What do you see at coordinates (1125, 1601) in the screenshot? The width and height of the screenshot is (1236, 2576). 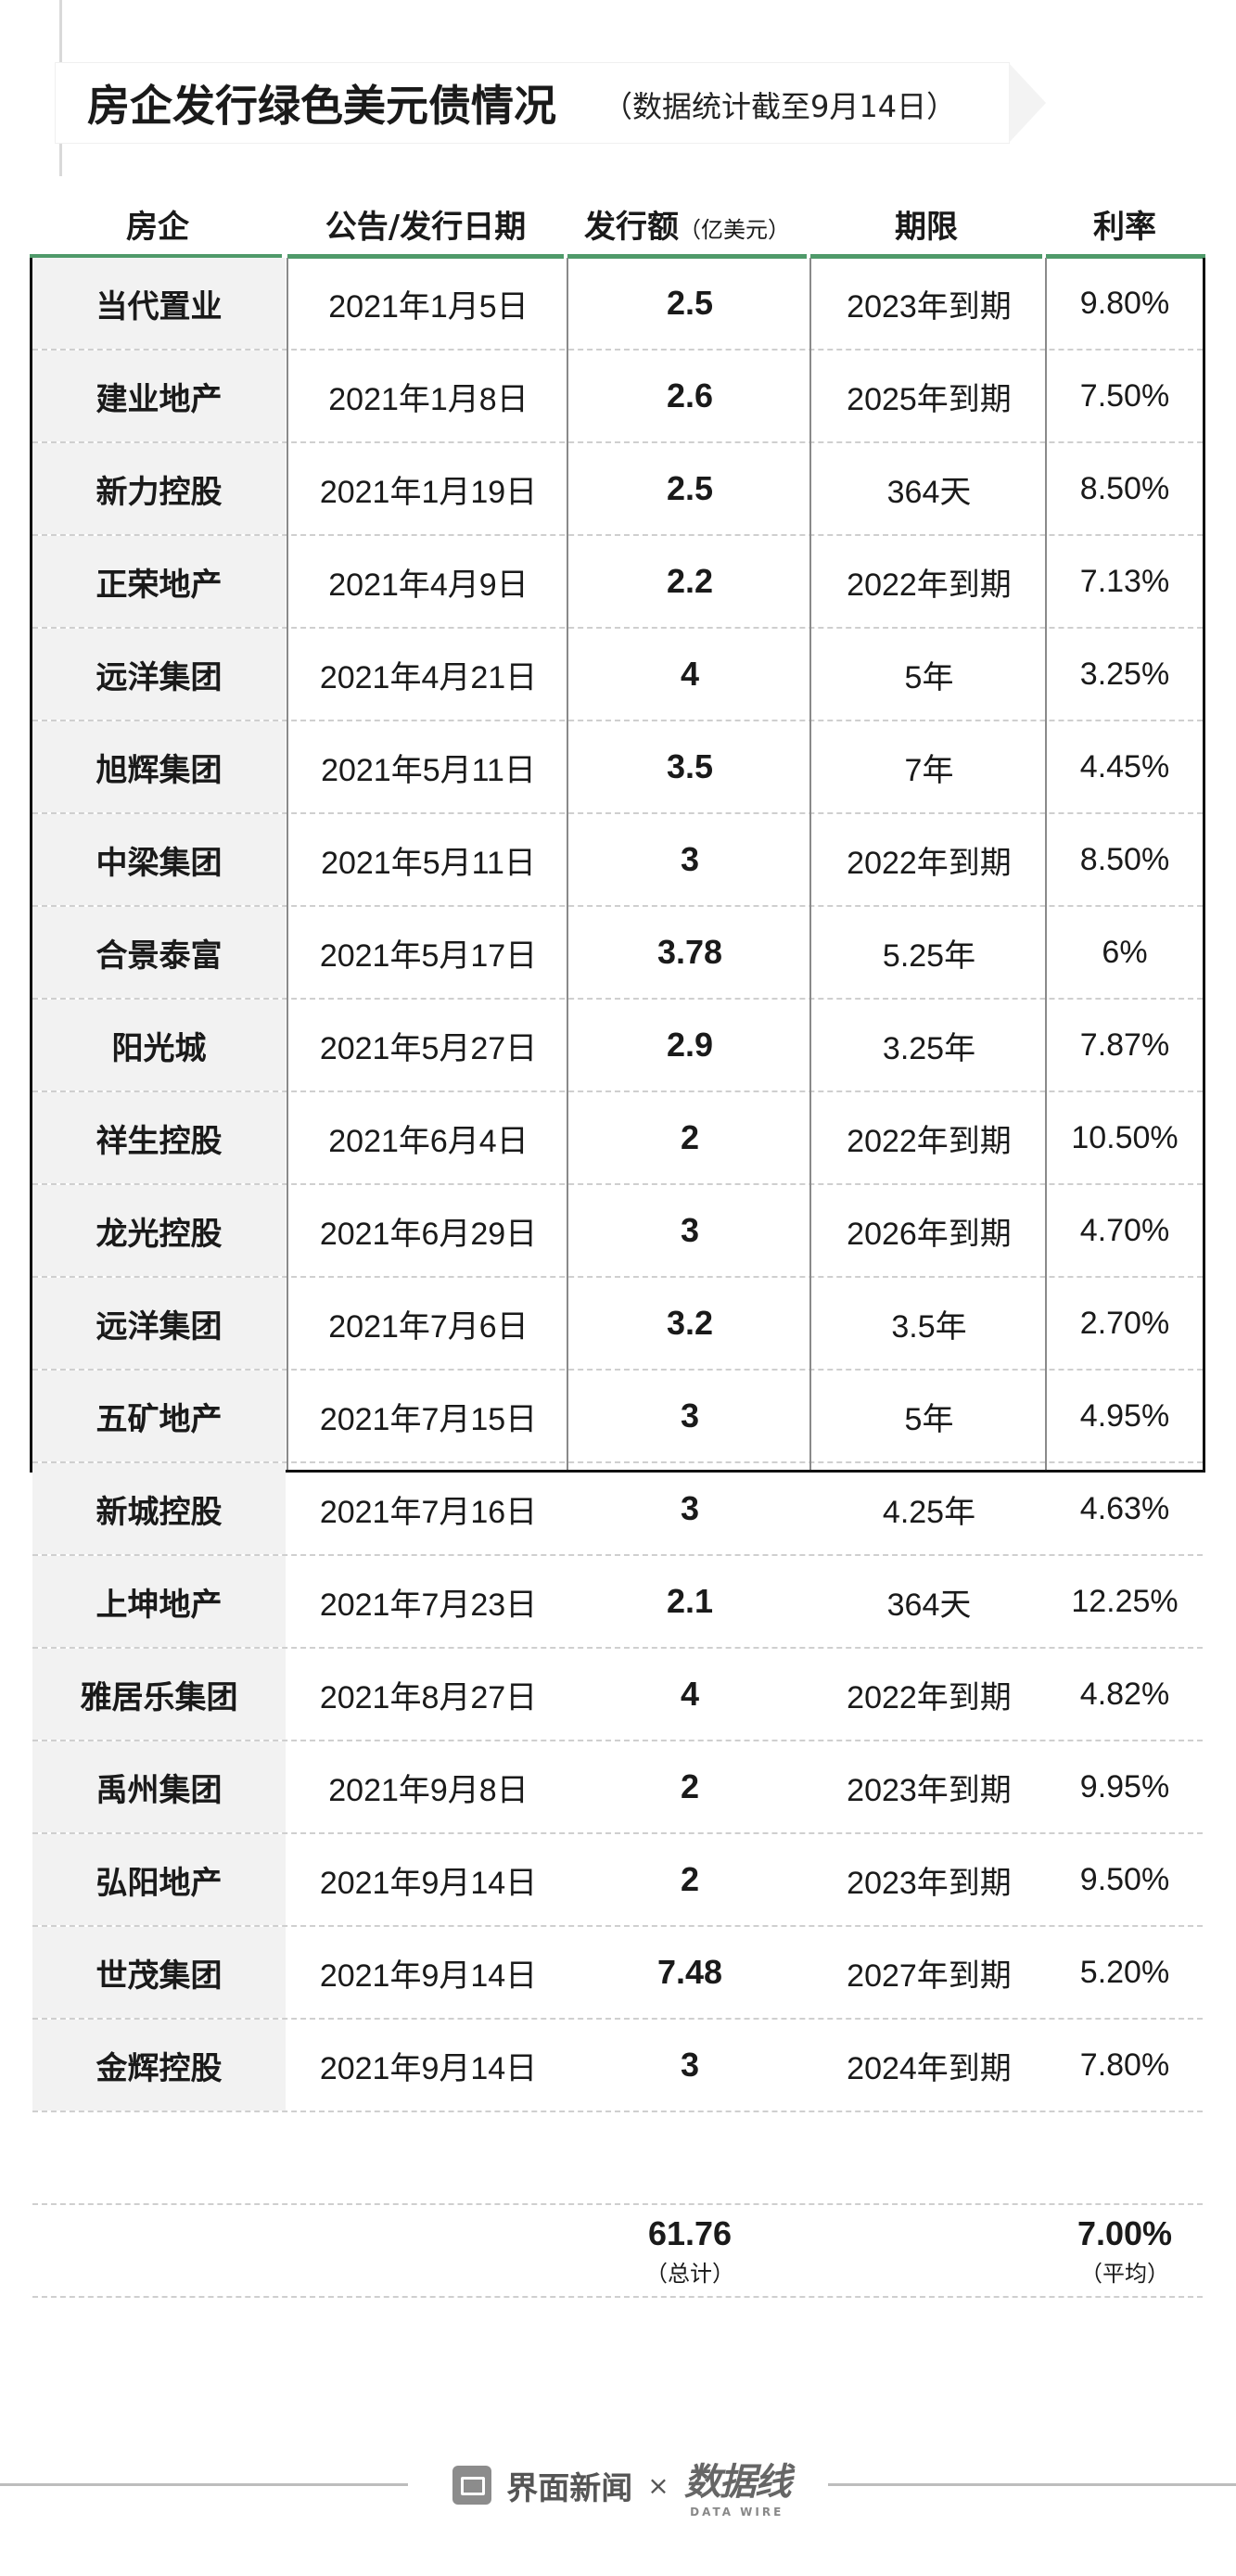 I see `cell-rate: 12.25%` at bounding box center [1125, 1601].